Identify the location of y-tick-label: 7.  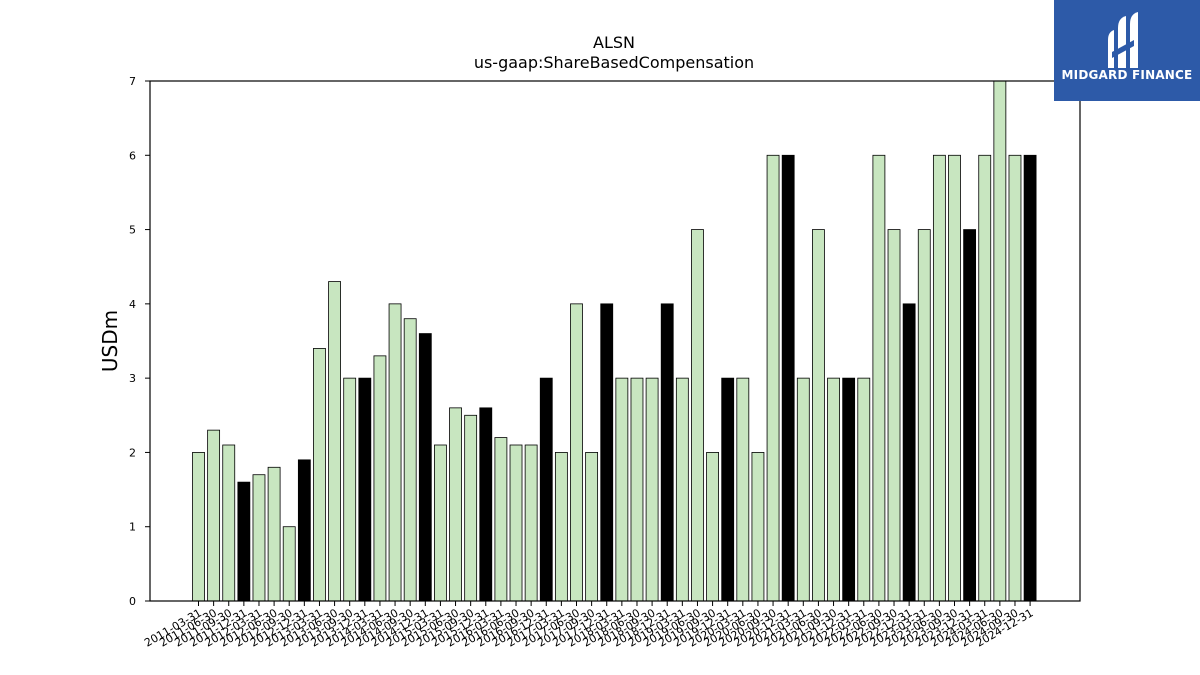
(132, 81).